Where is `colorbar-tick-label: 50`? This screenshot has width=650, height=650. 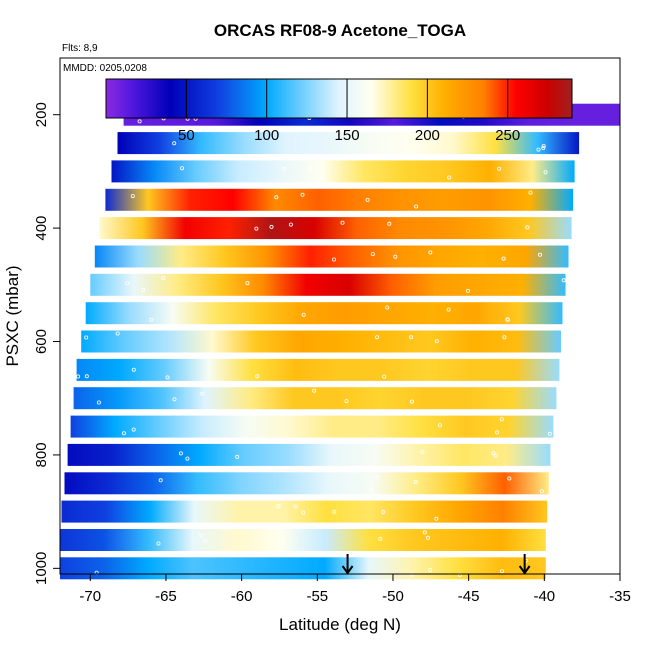
colorbar-tick-label: 50 is located at coordinates (186, 135).